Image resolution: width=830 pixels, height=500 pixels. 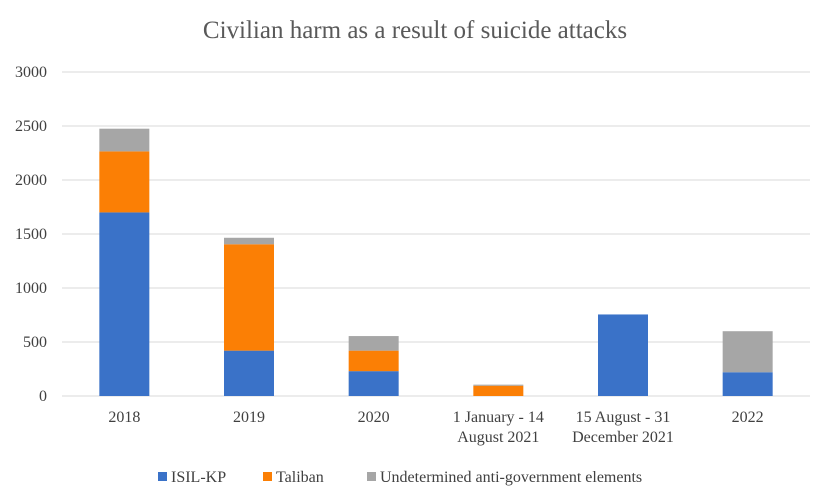 What do you see at coordinates (31, 180) in the screenshot?
I see `y-tick-label: 2000` at bounding box center [31, 180].